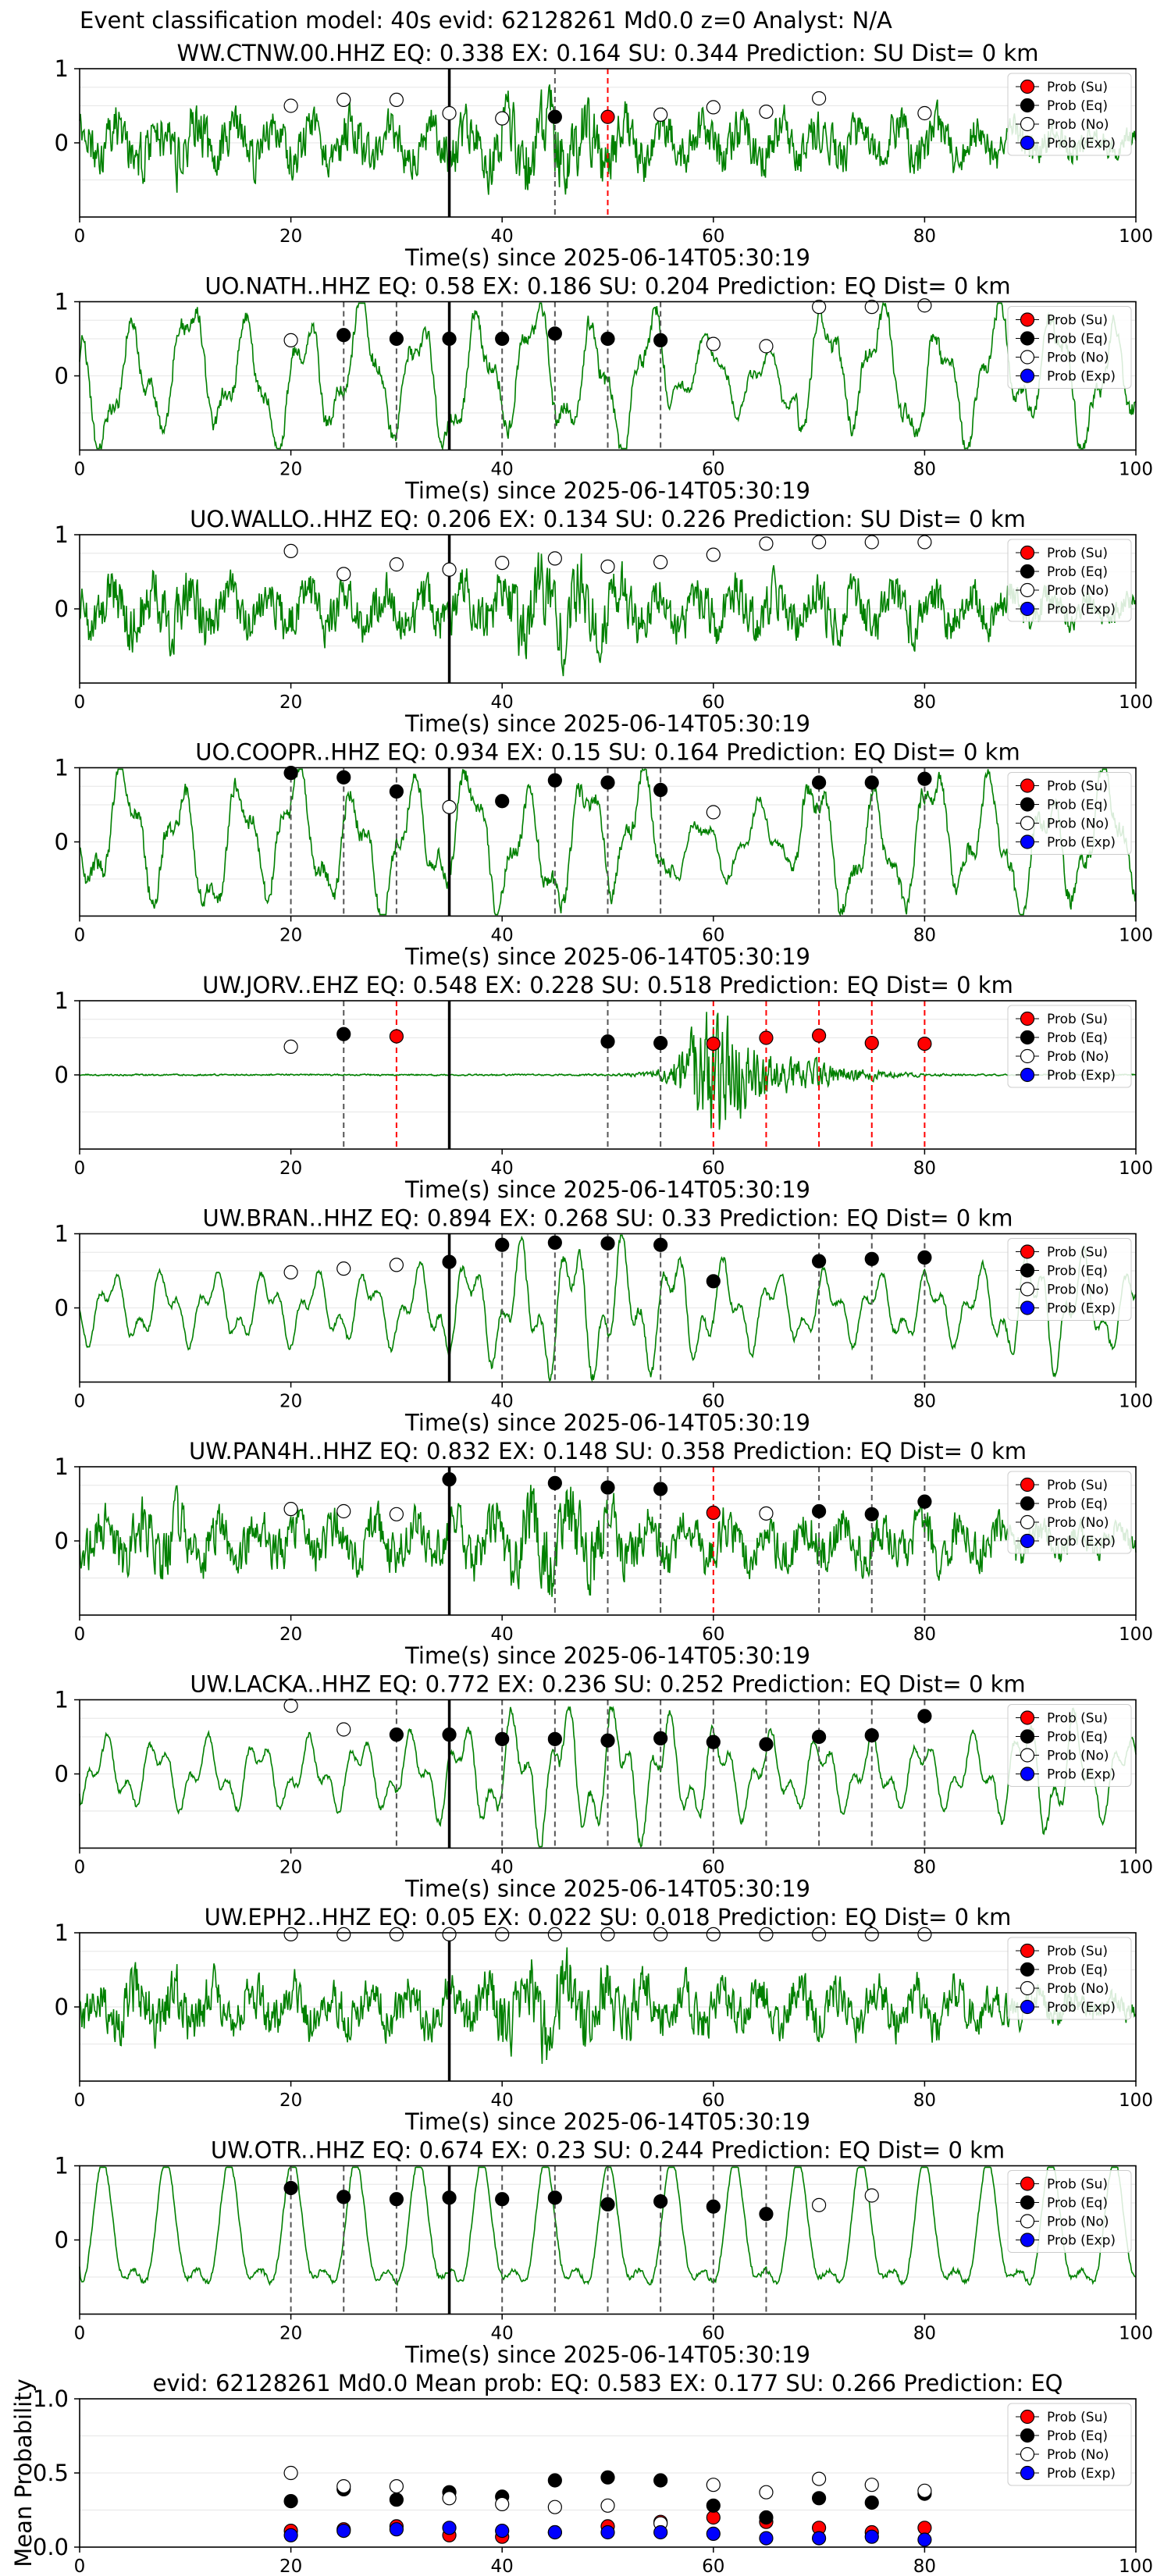 The height and width of the screenshot is (2576, 1171). I want to click on x-axis-label: Time(s) since 2025-06-14T05:30:19, so click(607, 1656).